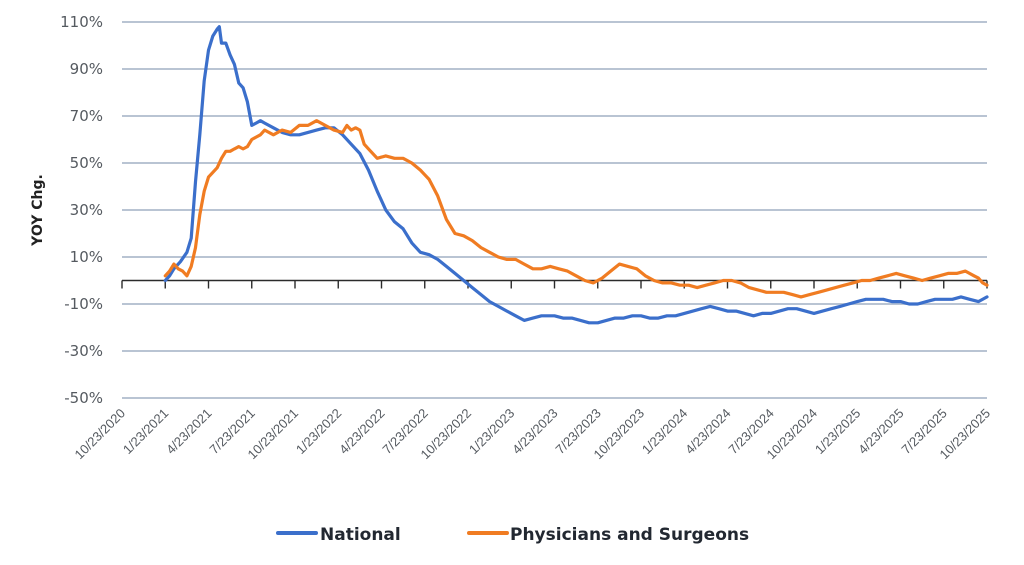  What do you see at coordinates (86, 163) in the screenshot?
I see `y-tick-label: 50%` at bounding box center [86, 163].